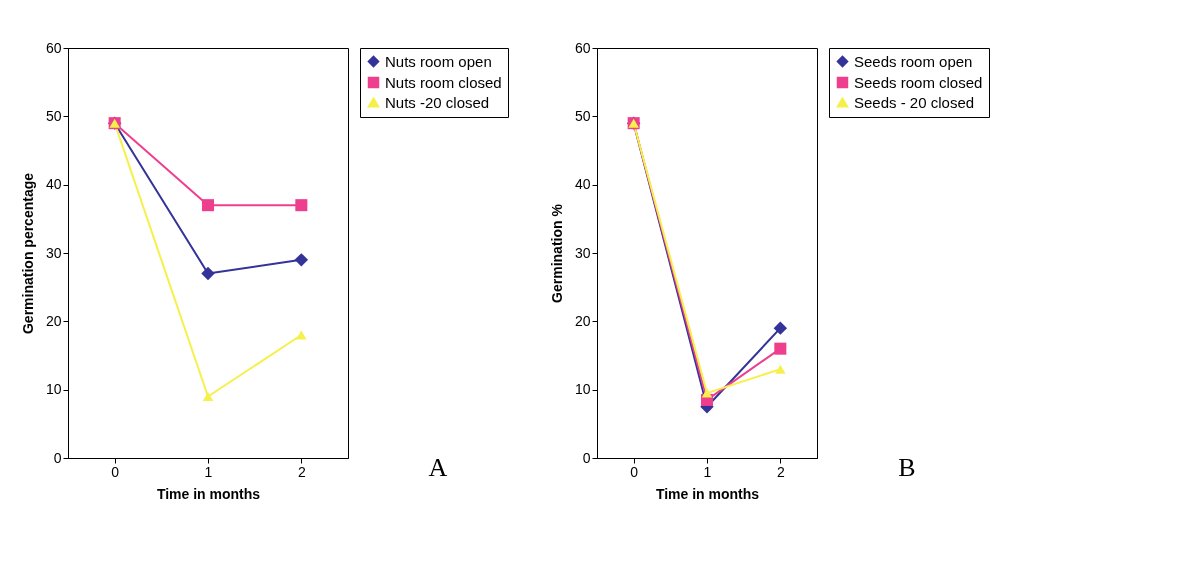 The image size is (1195, 565). What do you see at coordinates (913, 61) in the screenshot?
I see `legend-label: Seeds room open` at bounding box center [913, 61].